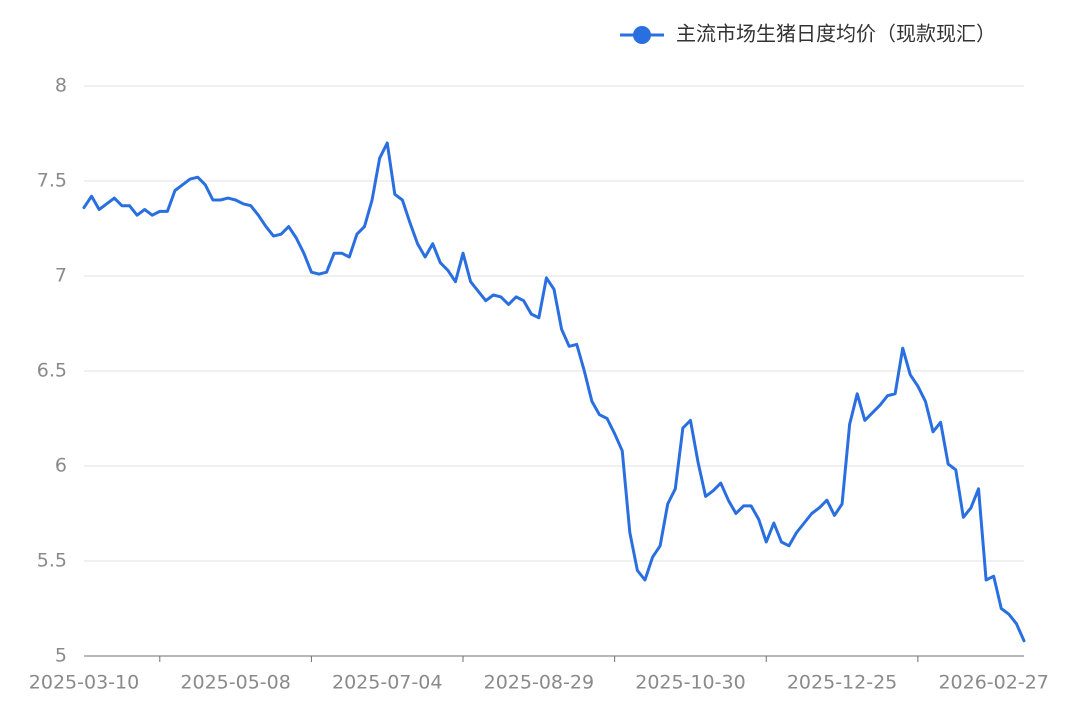 The image size is (1080, 727). Describe the element at coordinates (52, 561) in the screenshot. I see `y-tick-label: 5.5` at that location.